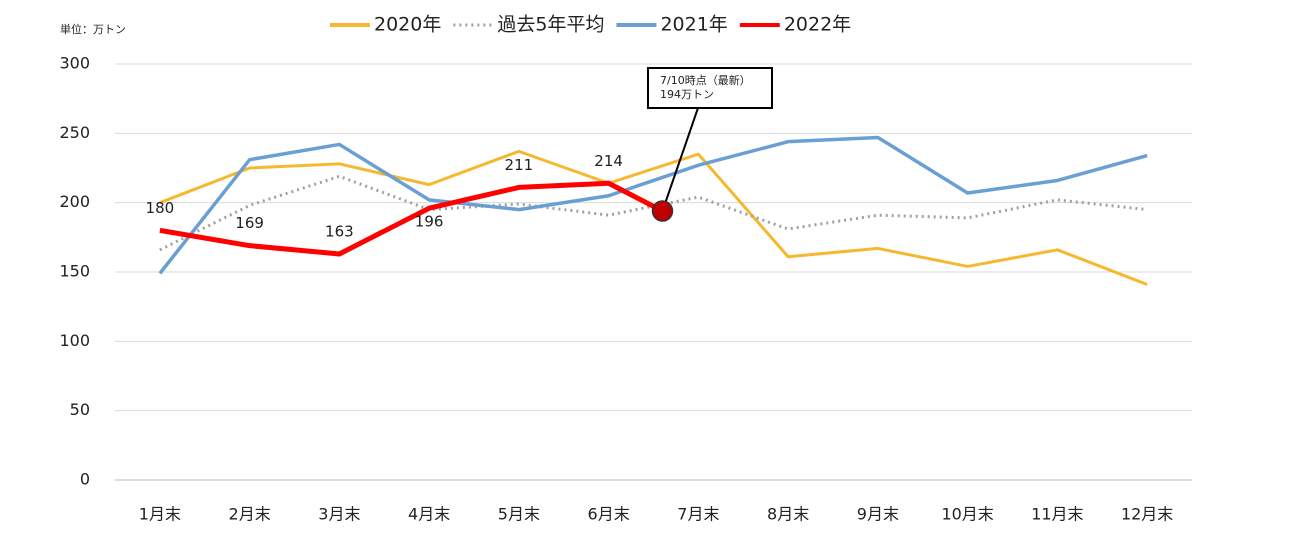 This screenshot has width=1296, height=545. What do you see at coordinates (609, 514) in the screenshot?
I see `x-tick-label: 6月末` at bounding box center [609, 514].